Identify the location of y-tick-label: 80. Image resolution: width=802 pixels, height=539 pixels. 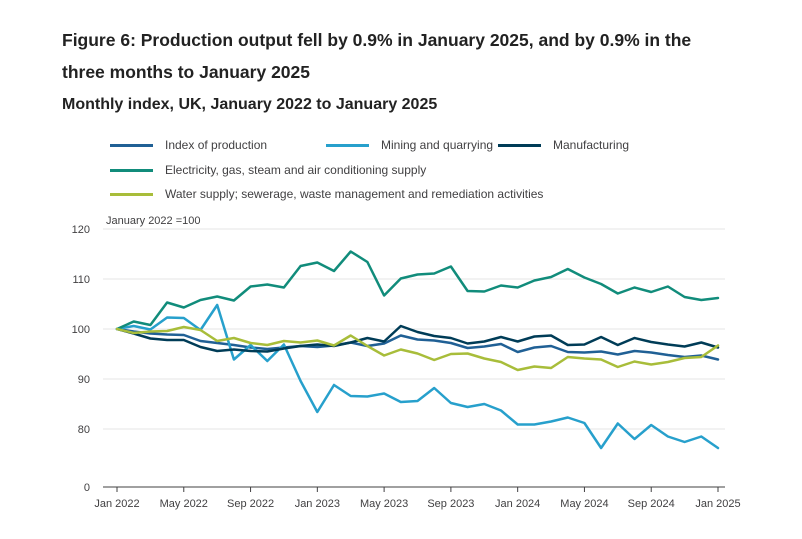
(84, 430).